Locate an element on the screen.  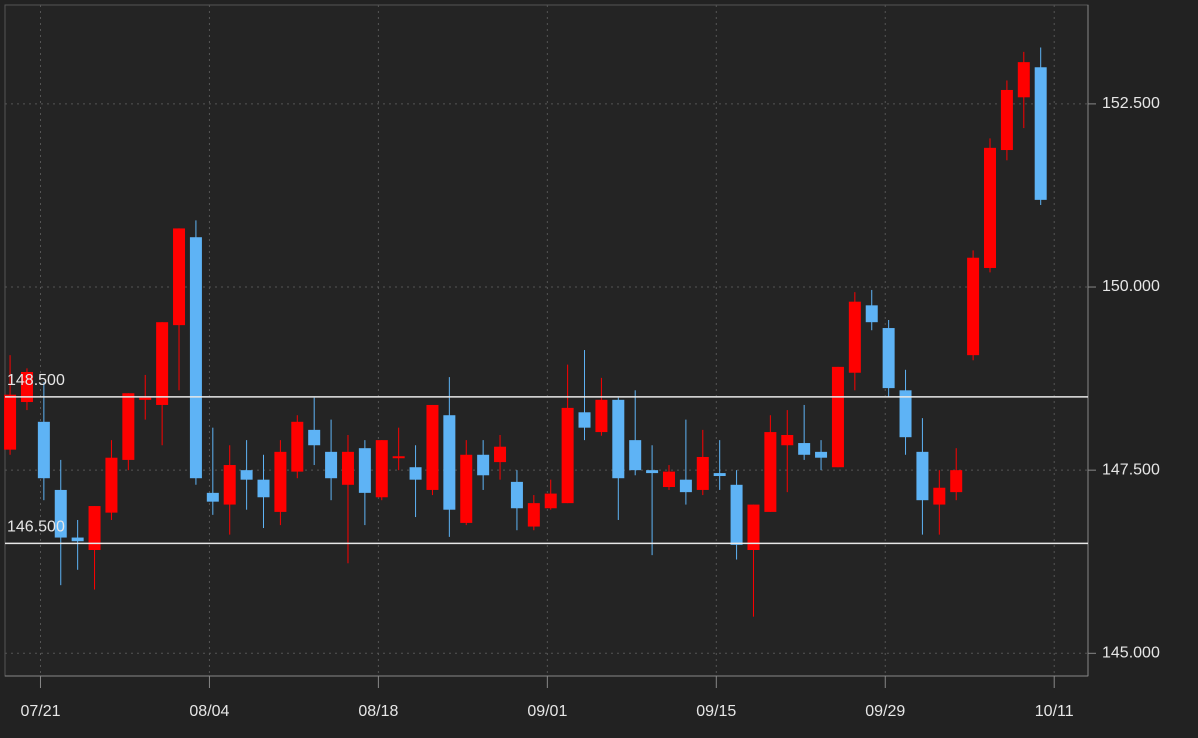
x-tick-label: 08/18 is located at coordinates (378, 711).